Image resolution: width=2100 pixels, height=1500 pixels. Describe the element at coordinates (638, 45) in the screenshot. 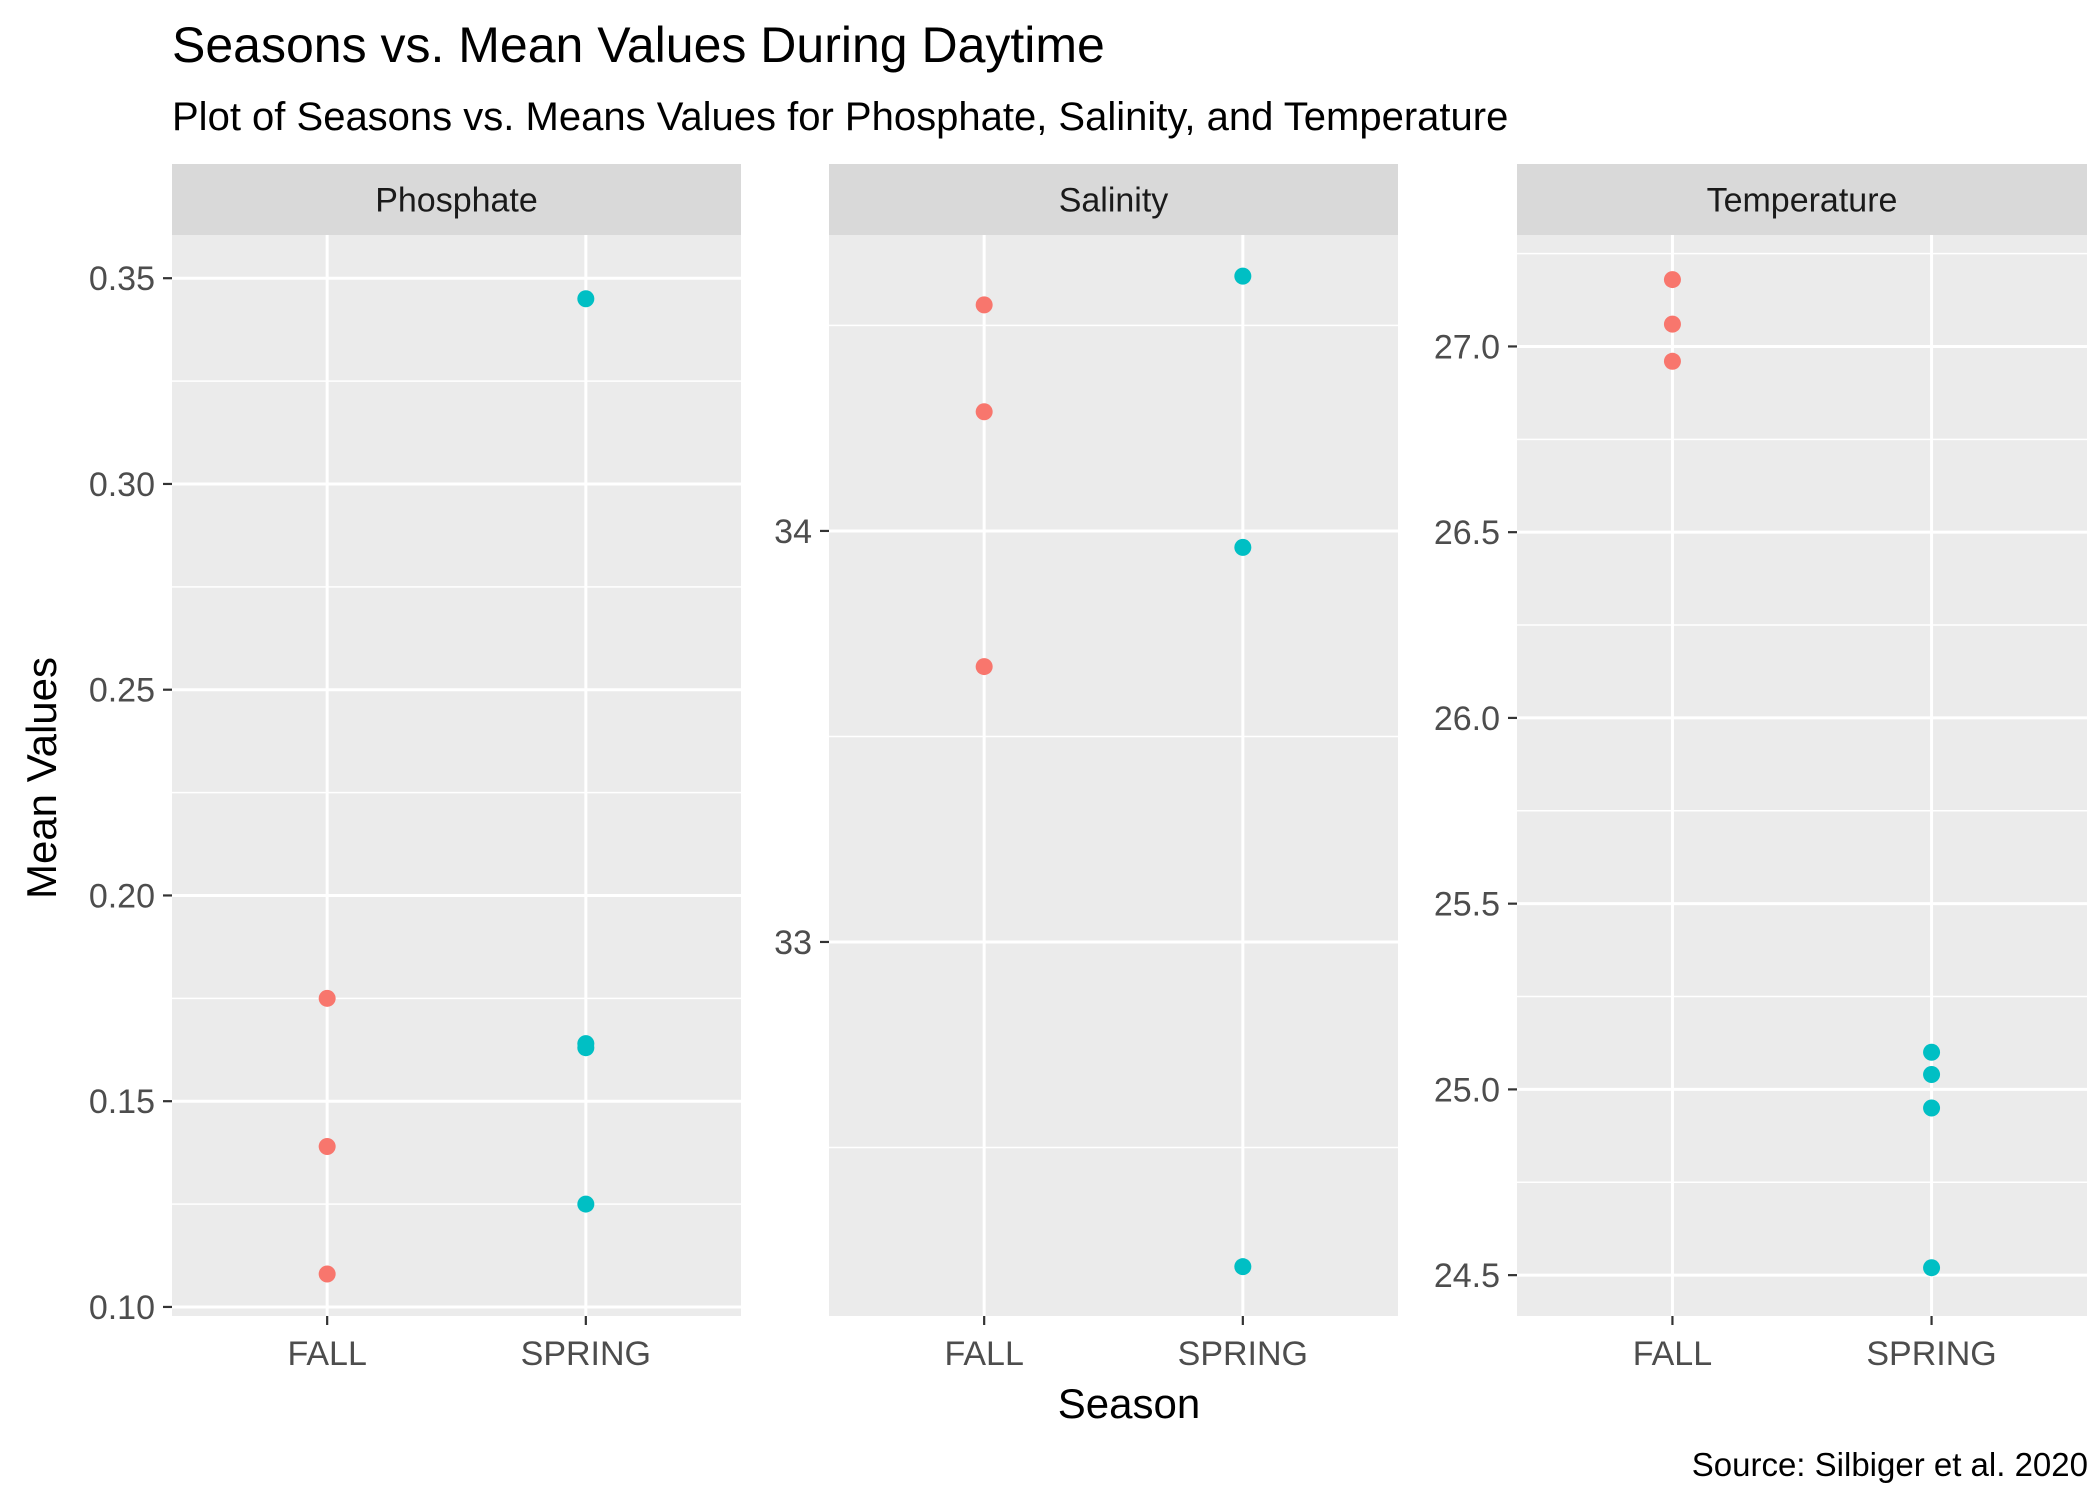

I see `chart-title: Seasons vs. Mean Values During Daytime` at that location.